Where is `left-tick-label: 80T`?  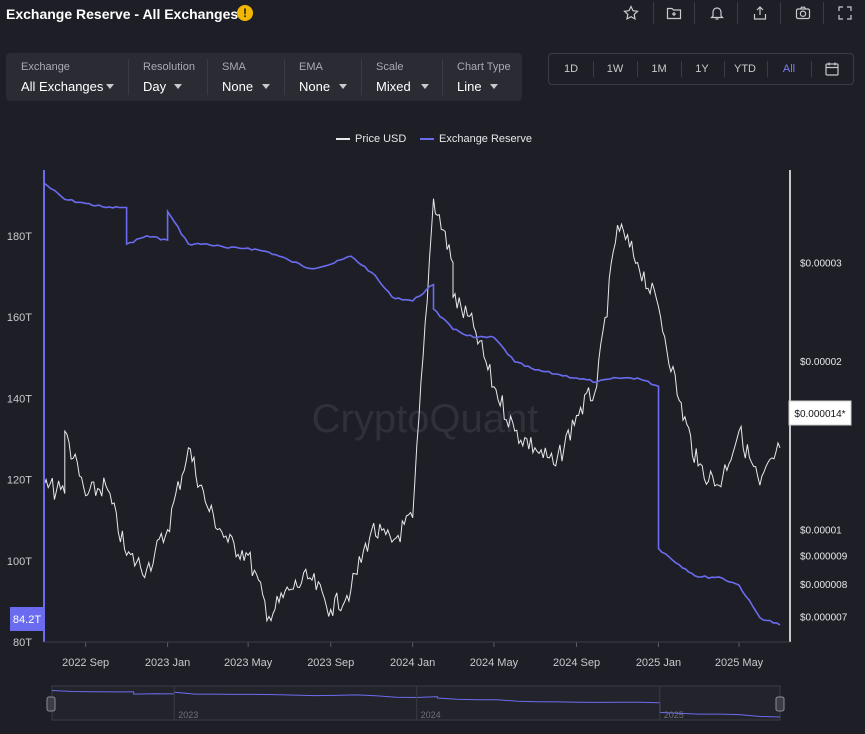 left-tick-label: 80T is located at coordinates (22, 643).